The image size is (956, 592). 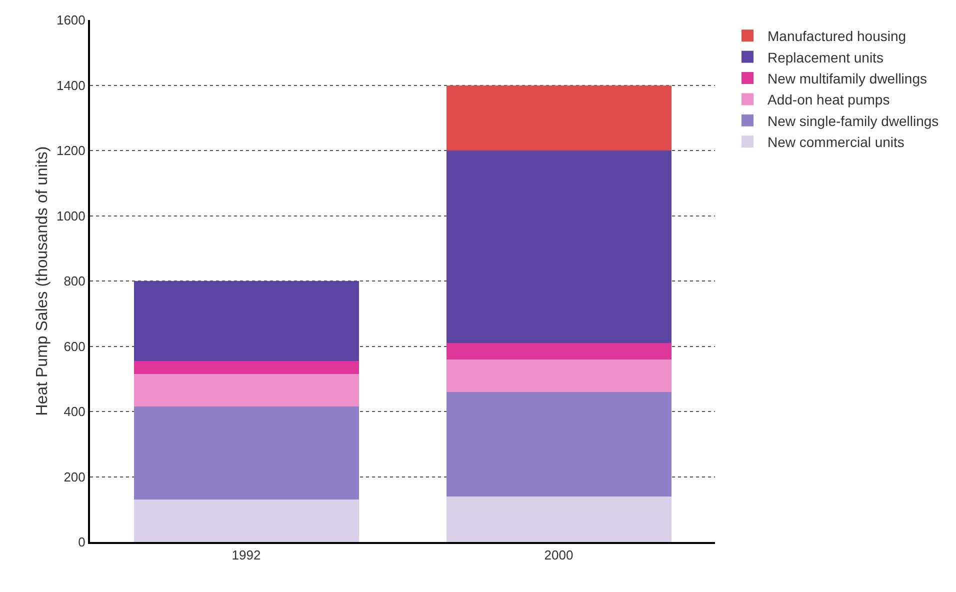 I want to click on y-tick-label: 1000, so click(x=71, y=216).